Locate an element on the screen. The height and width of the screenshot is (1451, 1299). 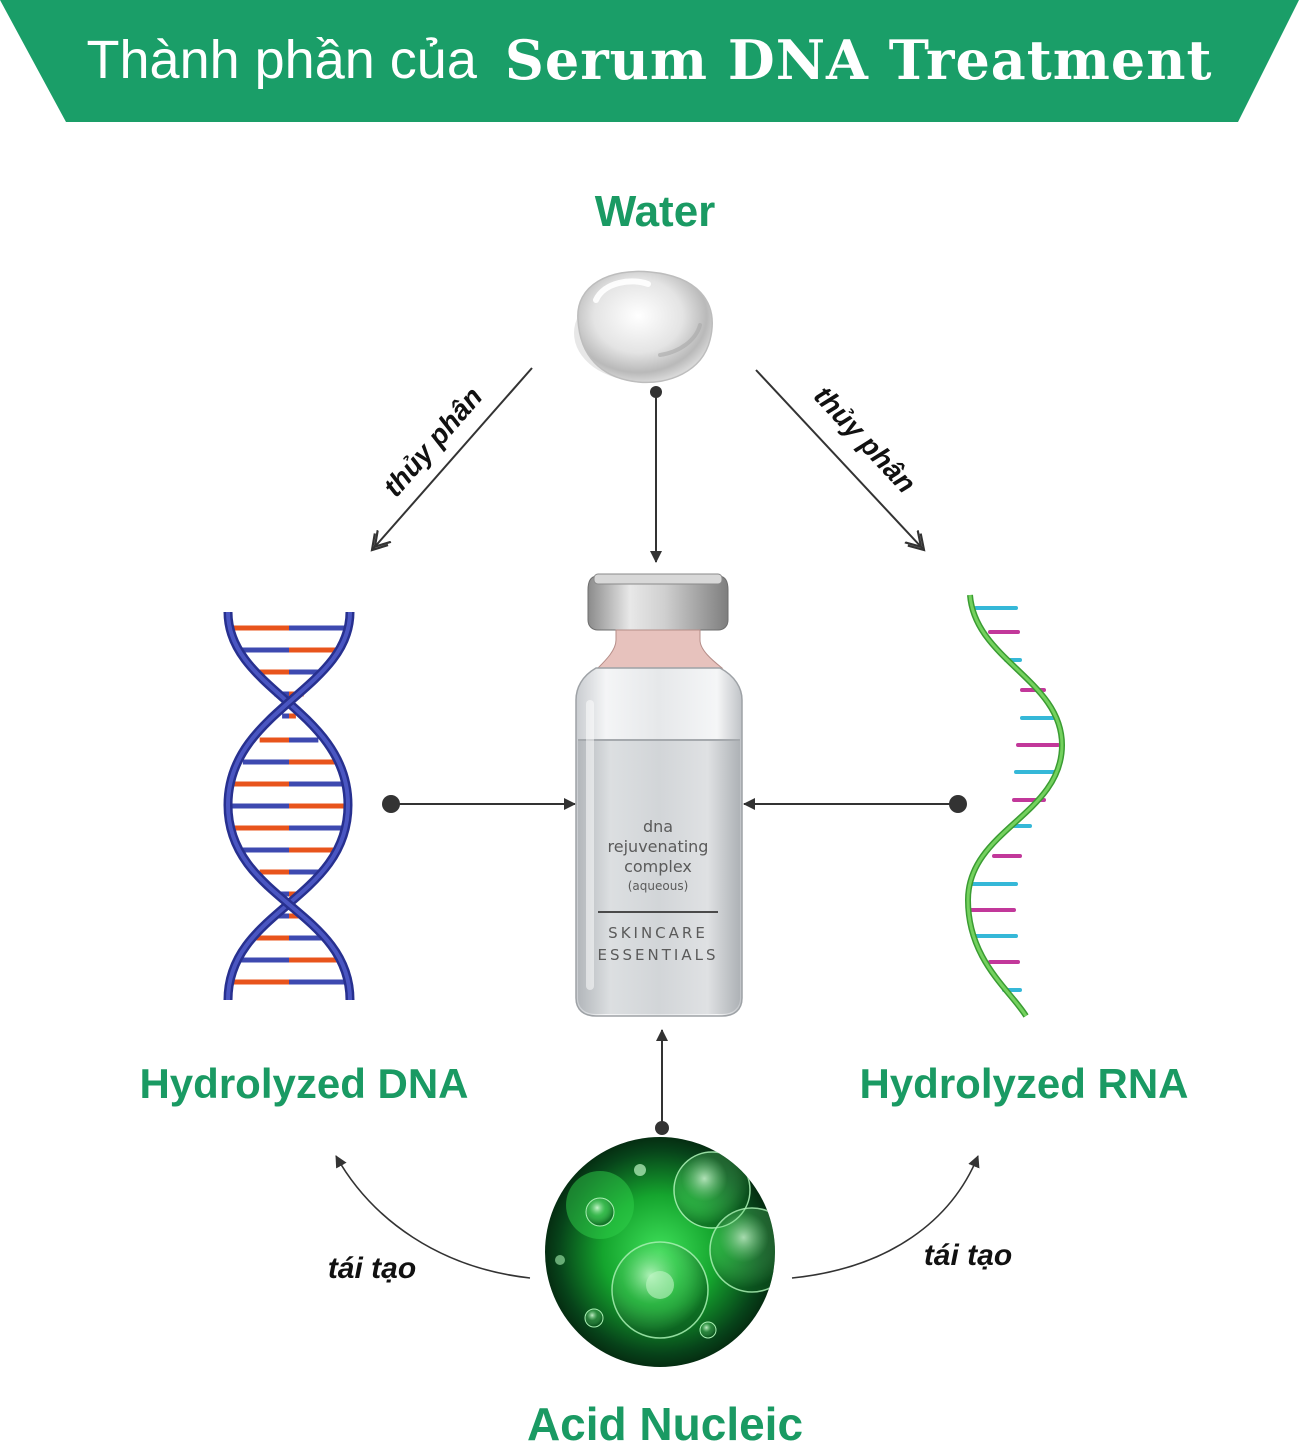
edge-label-acid-rna: tái tạo is located at coordinates (968, 1255).